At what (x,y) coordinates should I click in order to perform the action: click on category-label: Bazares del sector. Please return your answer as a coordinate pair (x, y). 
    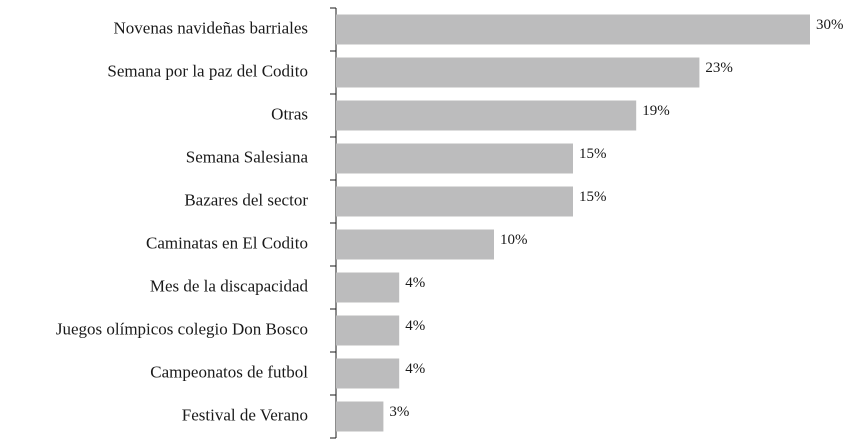
    Looking at the image, I should click on (246, 199).